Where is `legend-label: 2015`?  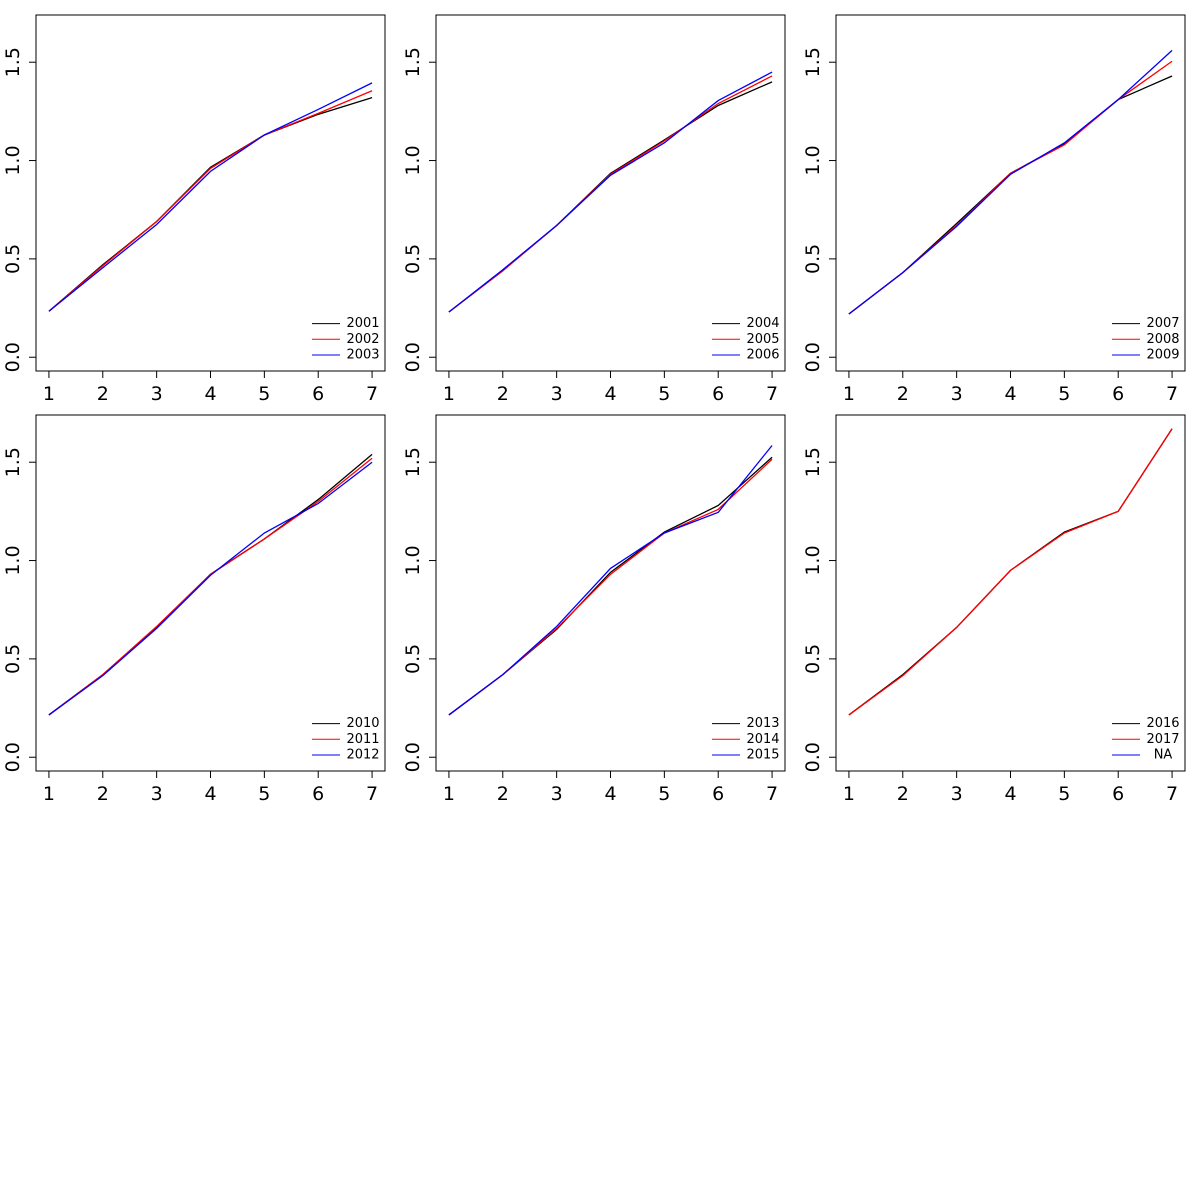 legend-label: 2015 is located at coordinates (762, 755).